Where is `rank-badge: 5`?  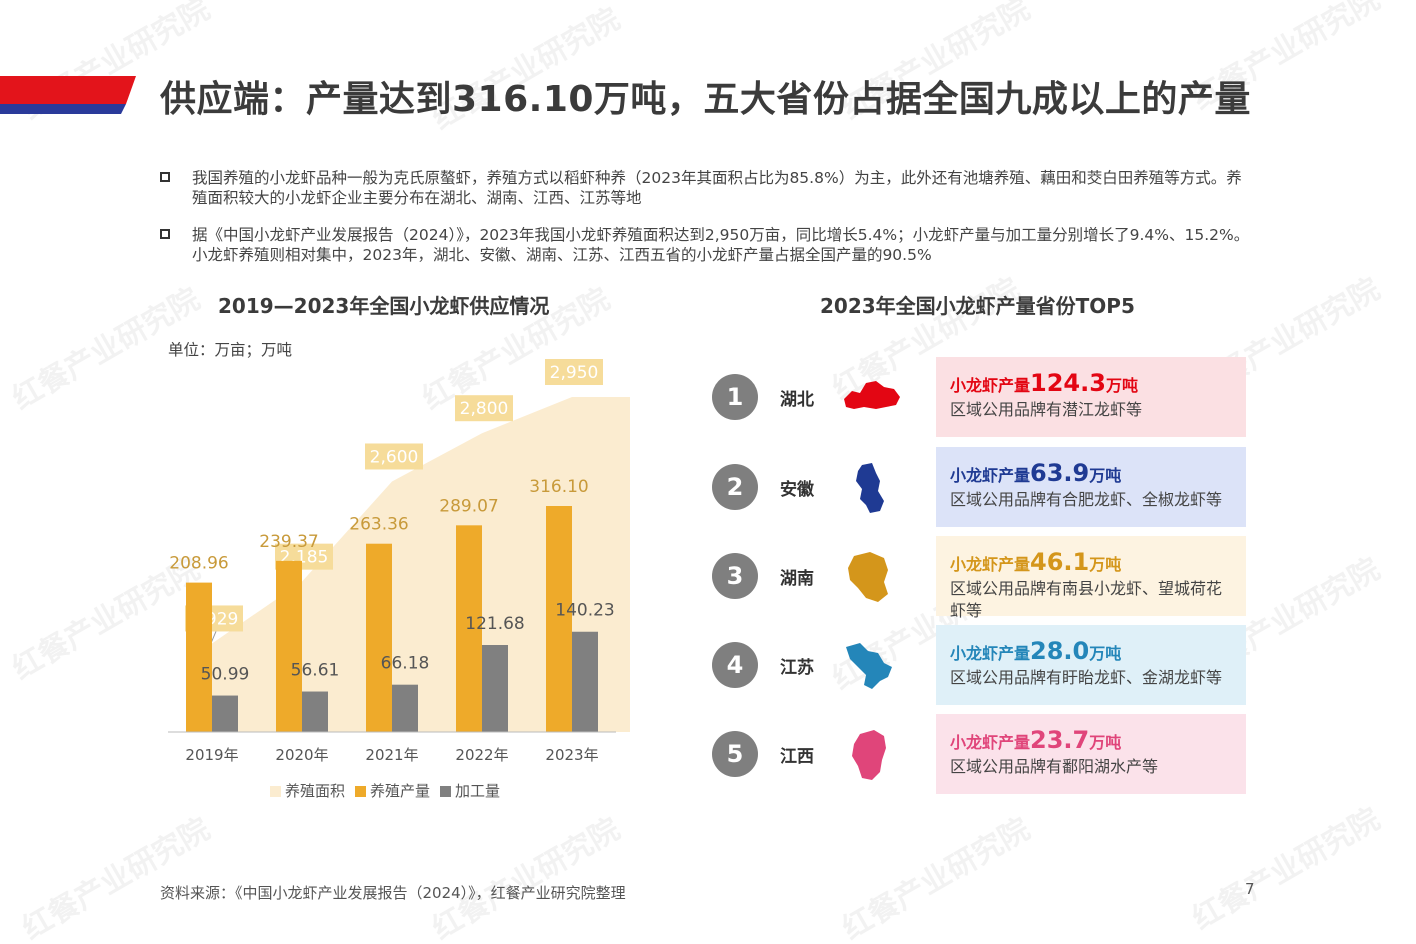
rank-badge: 5 is located at coordinates (735, 754).